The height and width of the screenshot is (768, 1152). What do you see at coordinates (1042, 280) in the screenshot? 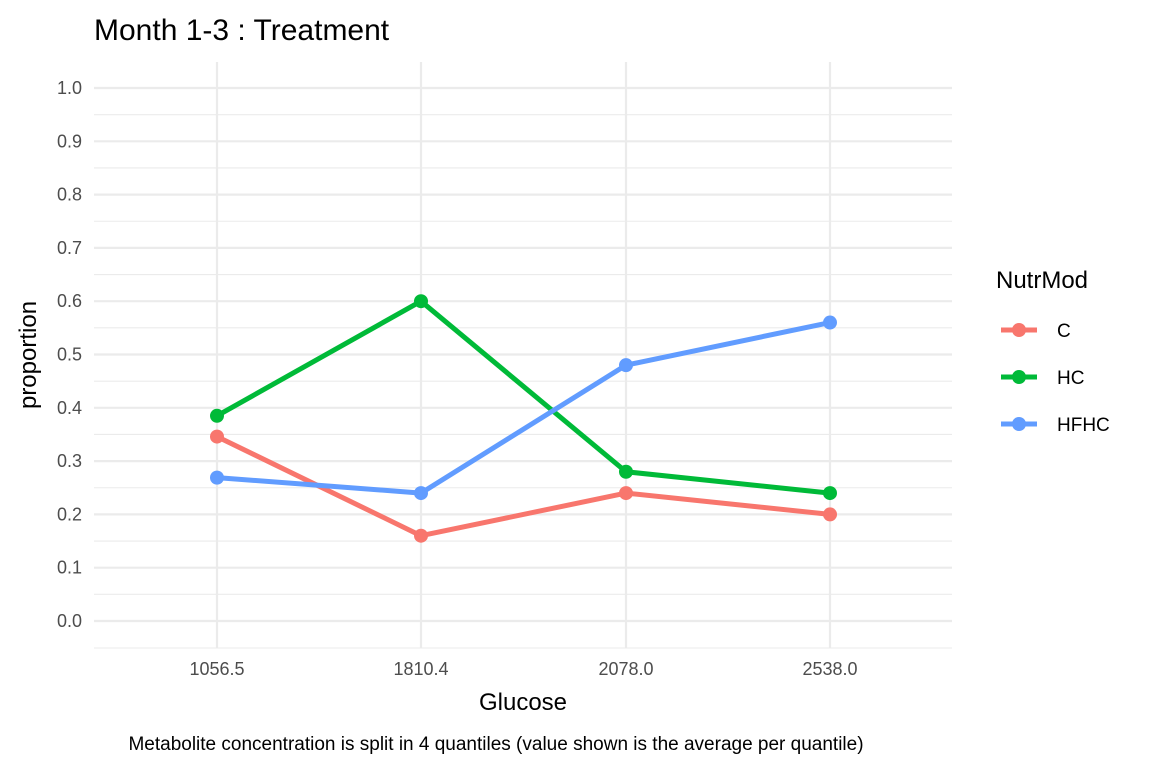
I see `legend-title: NutrMod` at bounding box center [1042, 280].